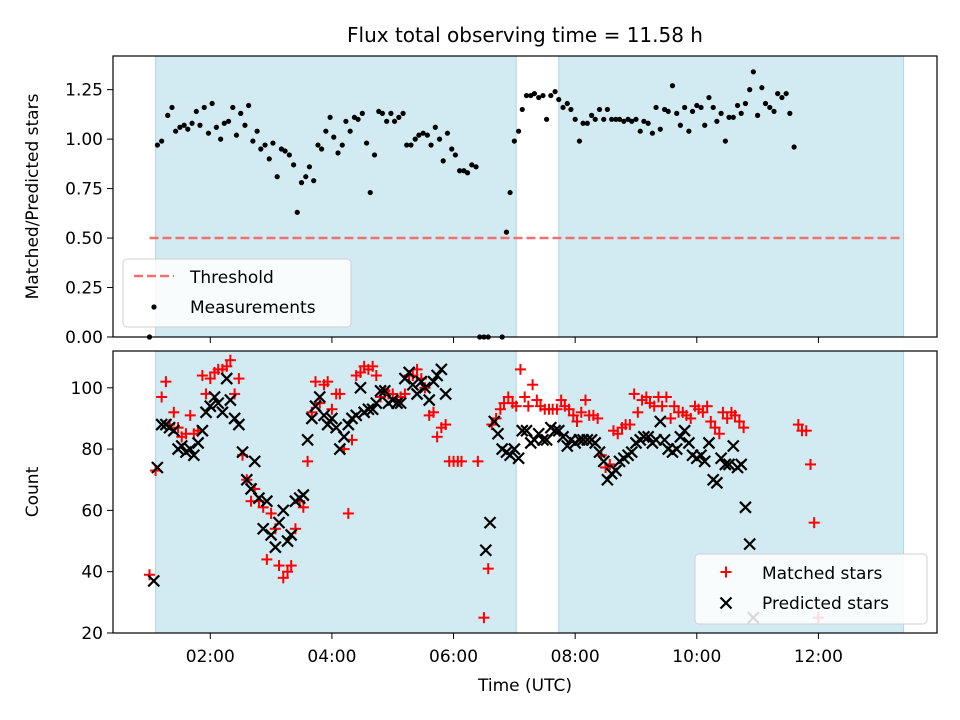 Image resolution: width=960 pixels, height=720 pixels. What do you see at coordinates (33, 491) in the screenshot?
I see `bottom-y-axis-label: Count` at bounding box center [33, 491].